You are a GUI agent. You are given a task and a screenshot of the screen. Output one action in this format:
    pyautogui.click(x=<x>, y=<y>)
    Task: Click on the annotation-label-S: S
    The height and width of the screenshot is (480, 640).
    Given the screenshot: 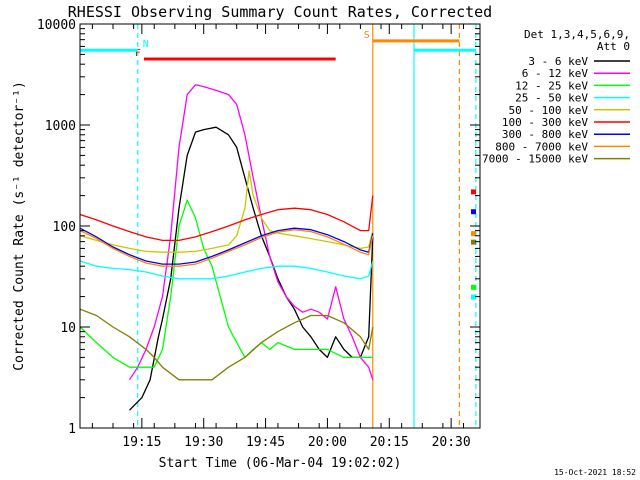 What is the action you would take?
    pyautogui.click(x=367, y=35)
    